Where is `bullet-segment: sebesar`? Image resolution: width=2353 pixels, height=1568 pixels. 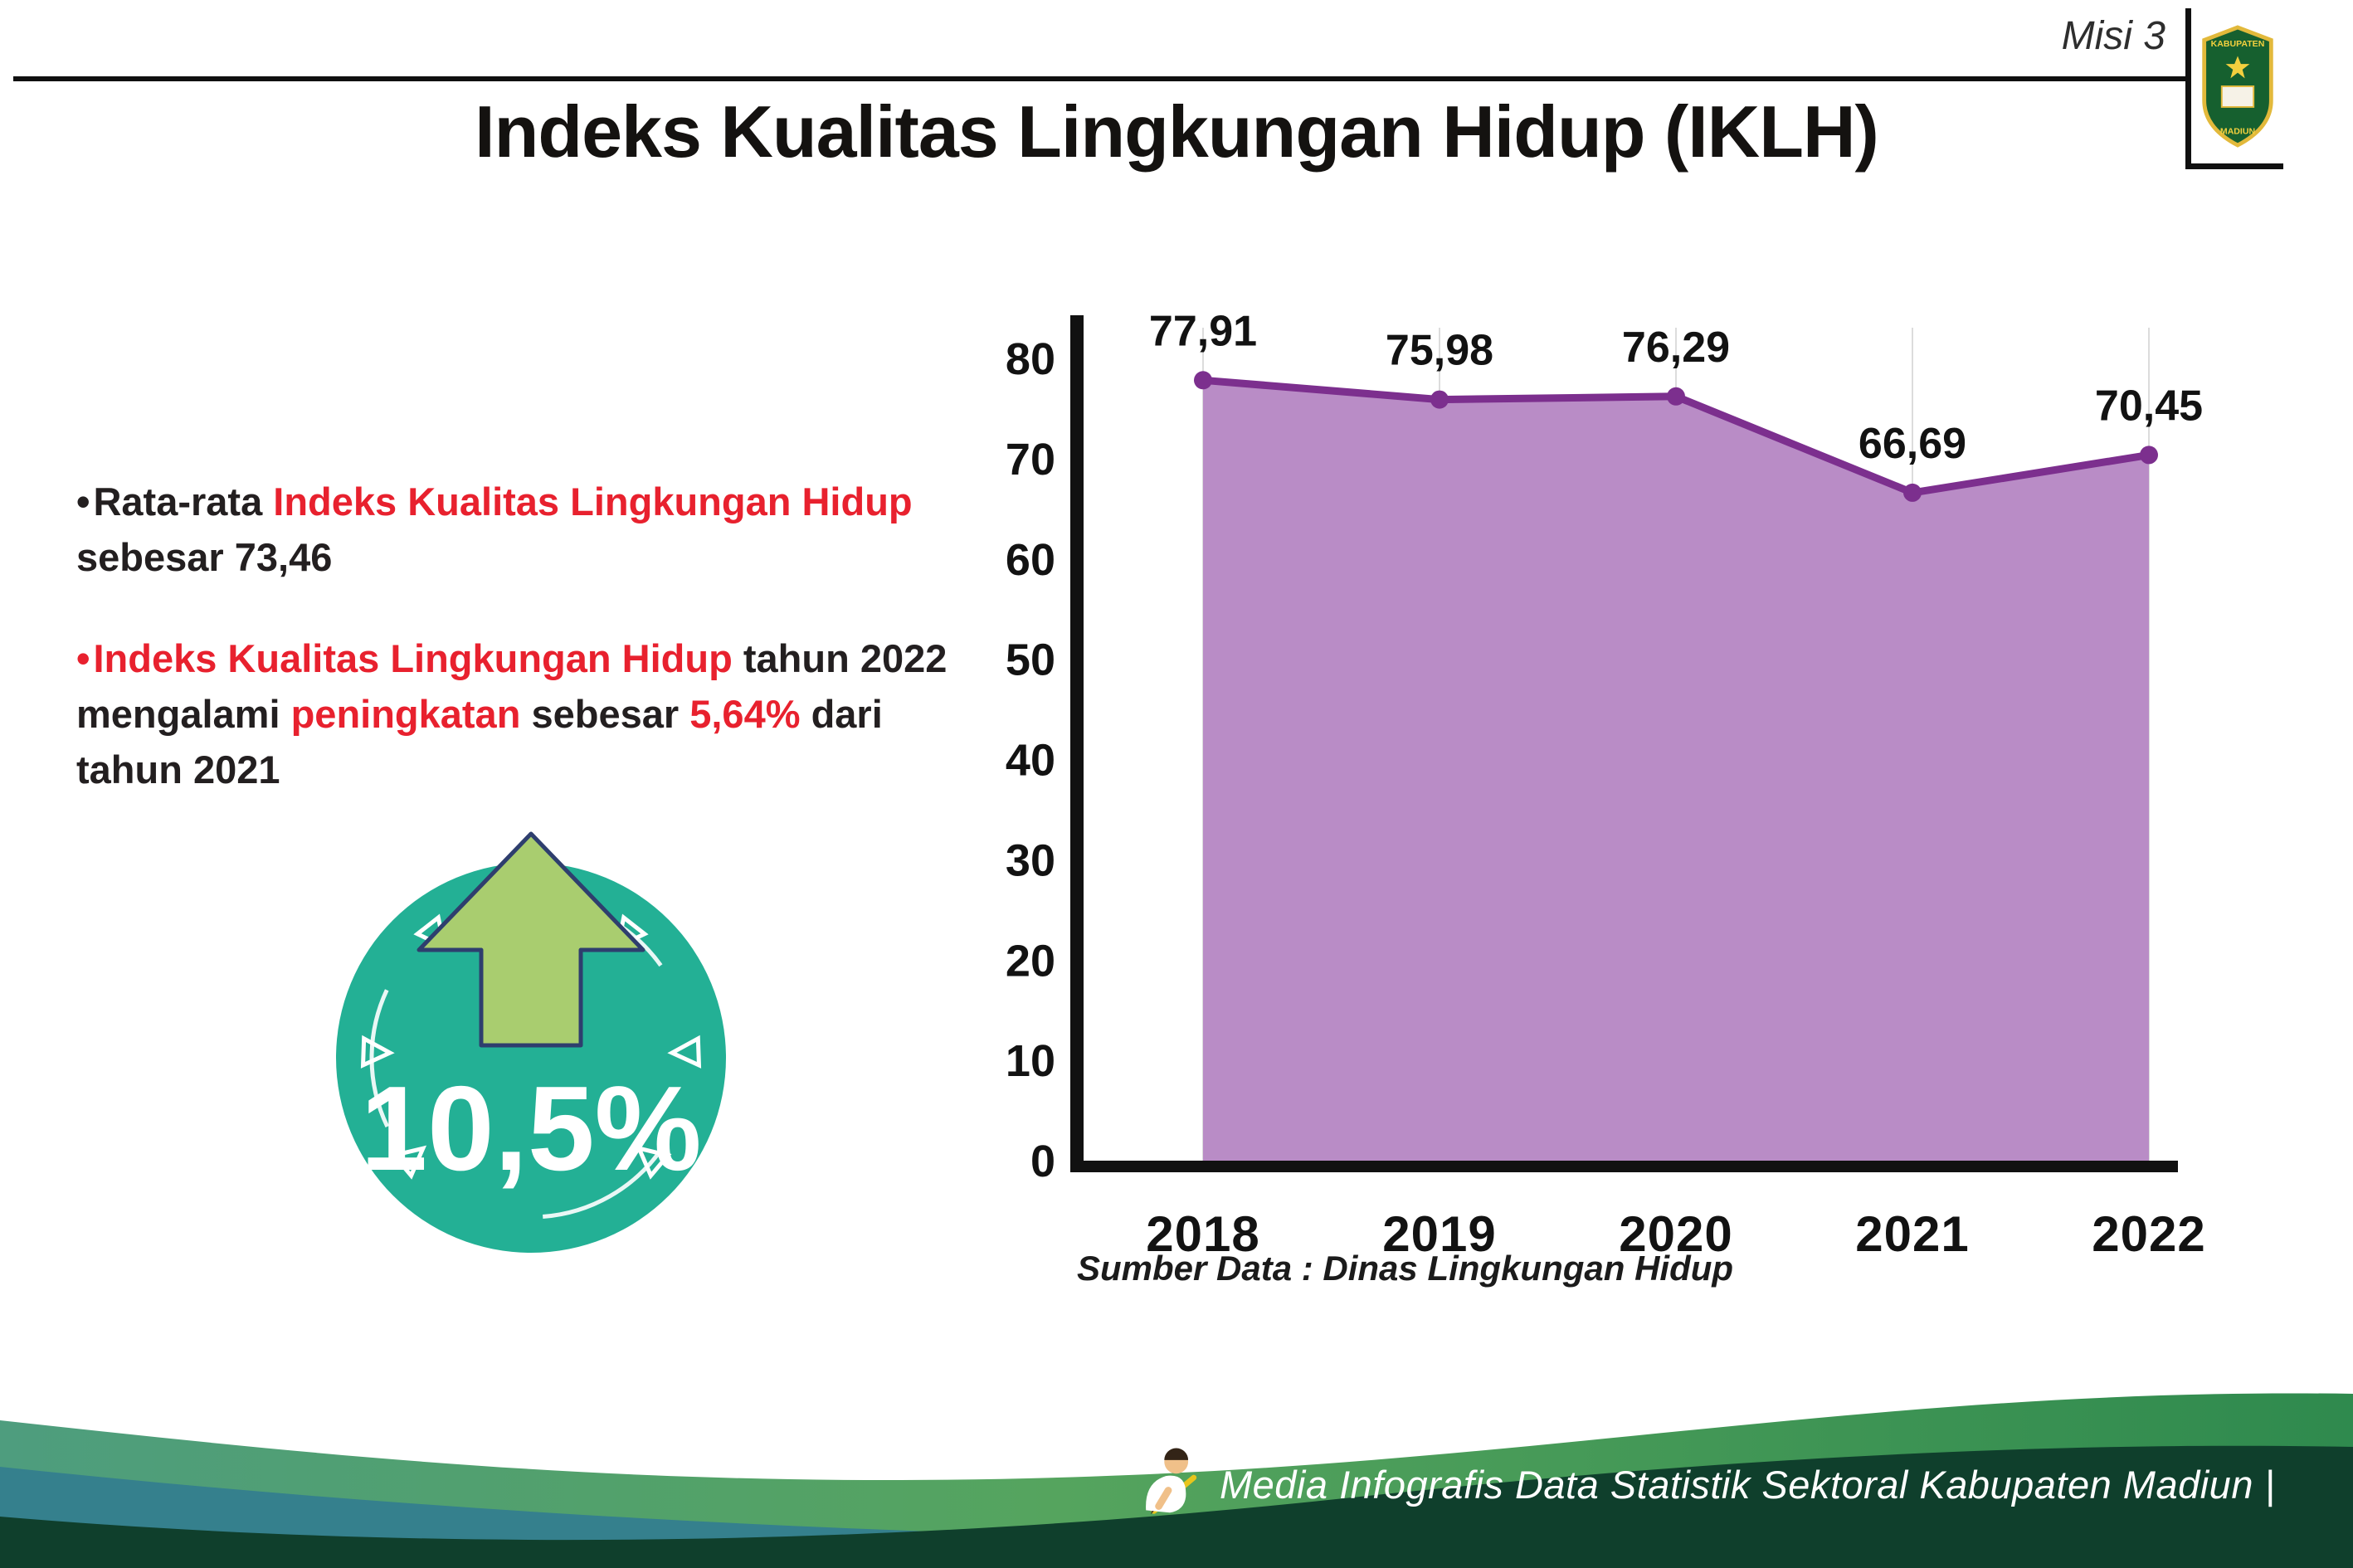 bullet-segment: sebesar is located at coordinates (605, 714).